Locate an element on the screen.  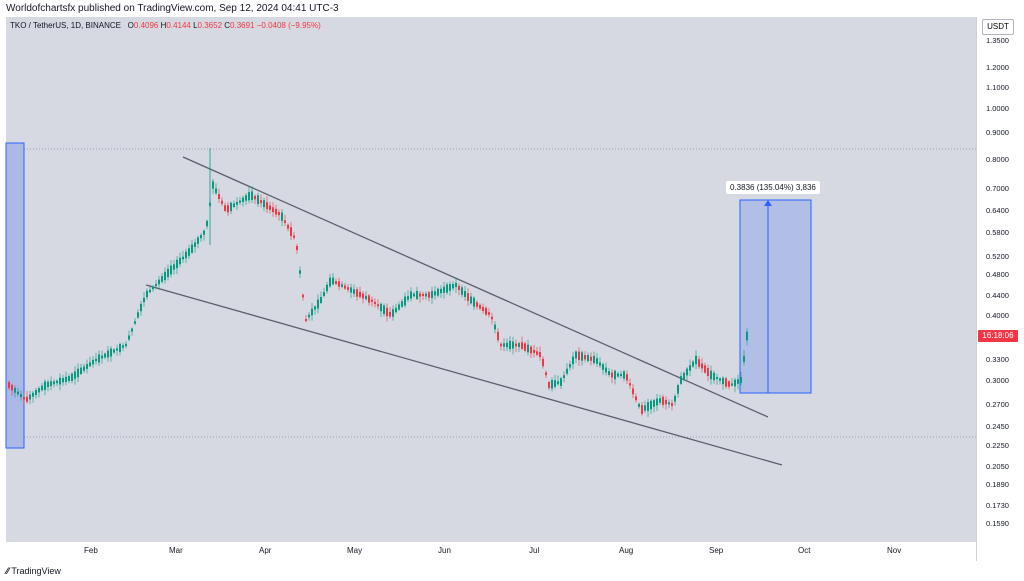
measure-box is located at coordinates (775, 296).